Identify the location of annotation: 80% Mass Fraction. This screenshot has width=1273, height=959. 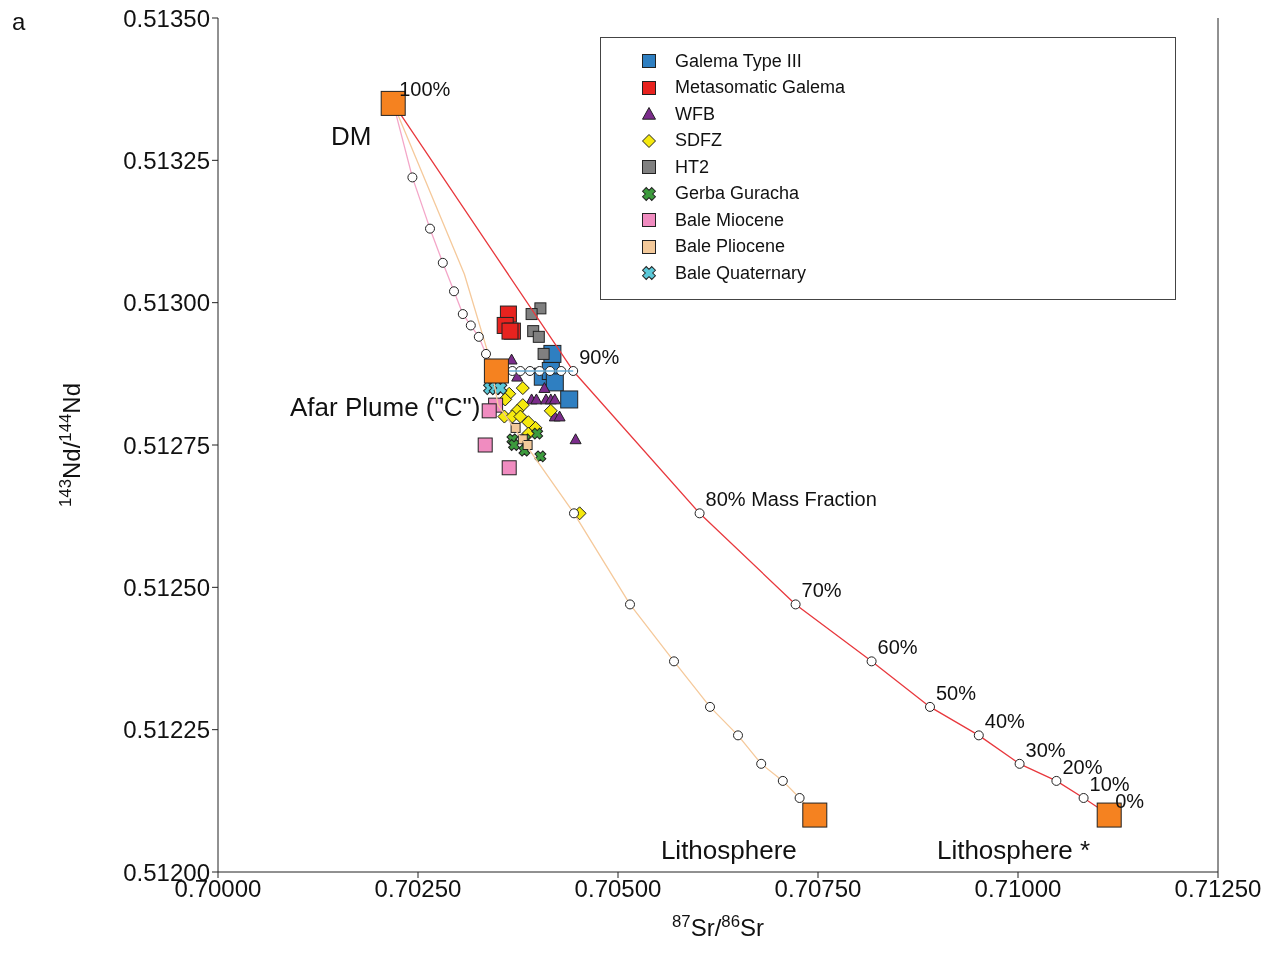
(791, 499).